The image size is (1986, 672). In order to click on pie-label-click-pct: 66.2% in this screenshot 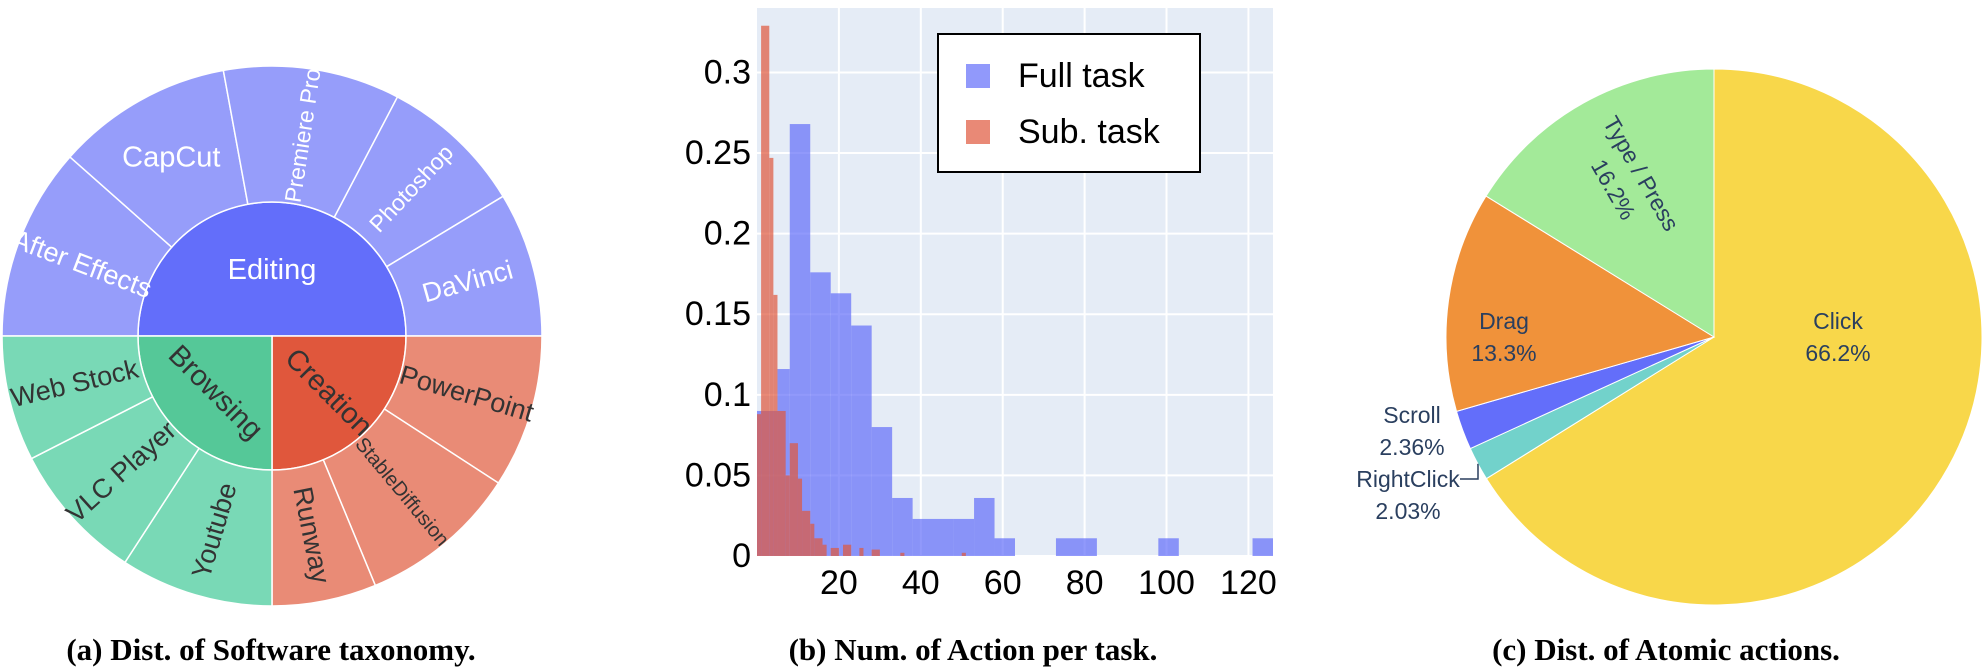, I will do `click(1837, 353)`.